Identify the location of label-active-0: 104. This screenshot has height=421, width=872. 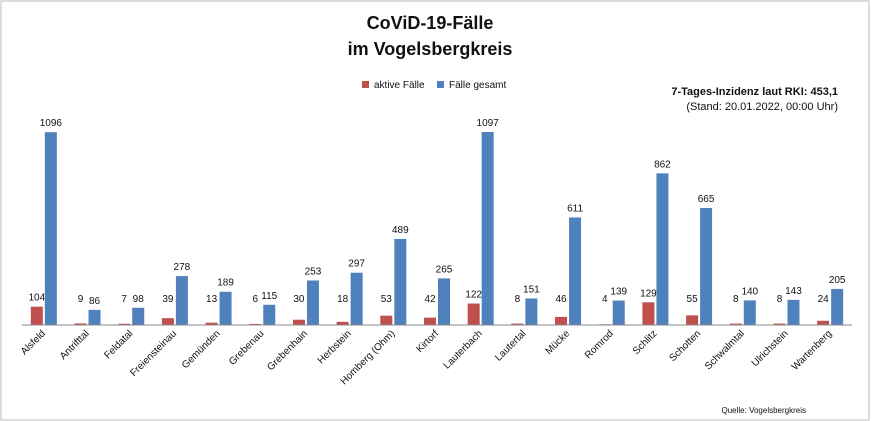
(36, 298).